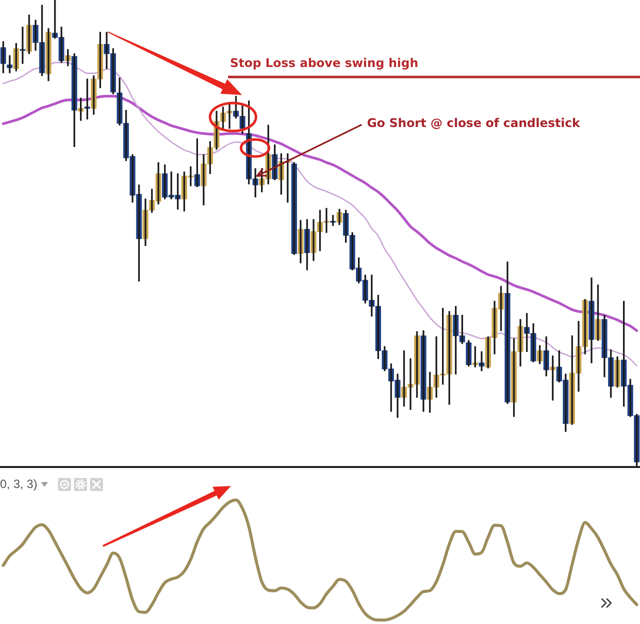 The image size is (640, 624). Describe the element at coordinates (19, 484) in the screenshot. I see `chart-title: 0, 3, 3)` at that location.